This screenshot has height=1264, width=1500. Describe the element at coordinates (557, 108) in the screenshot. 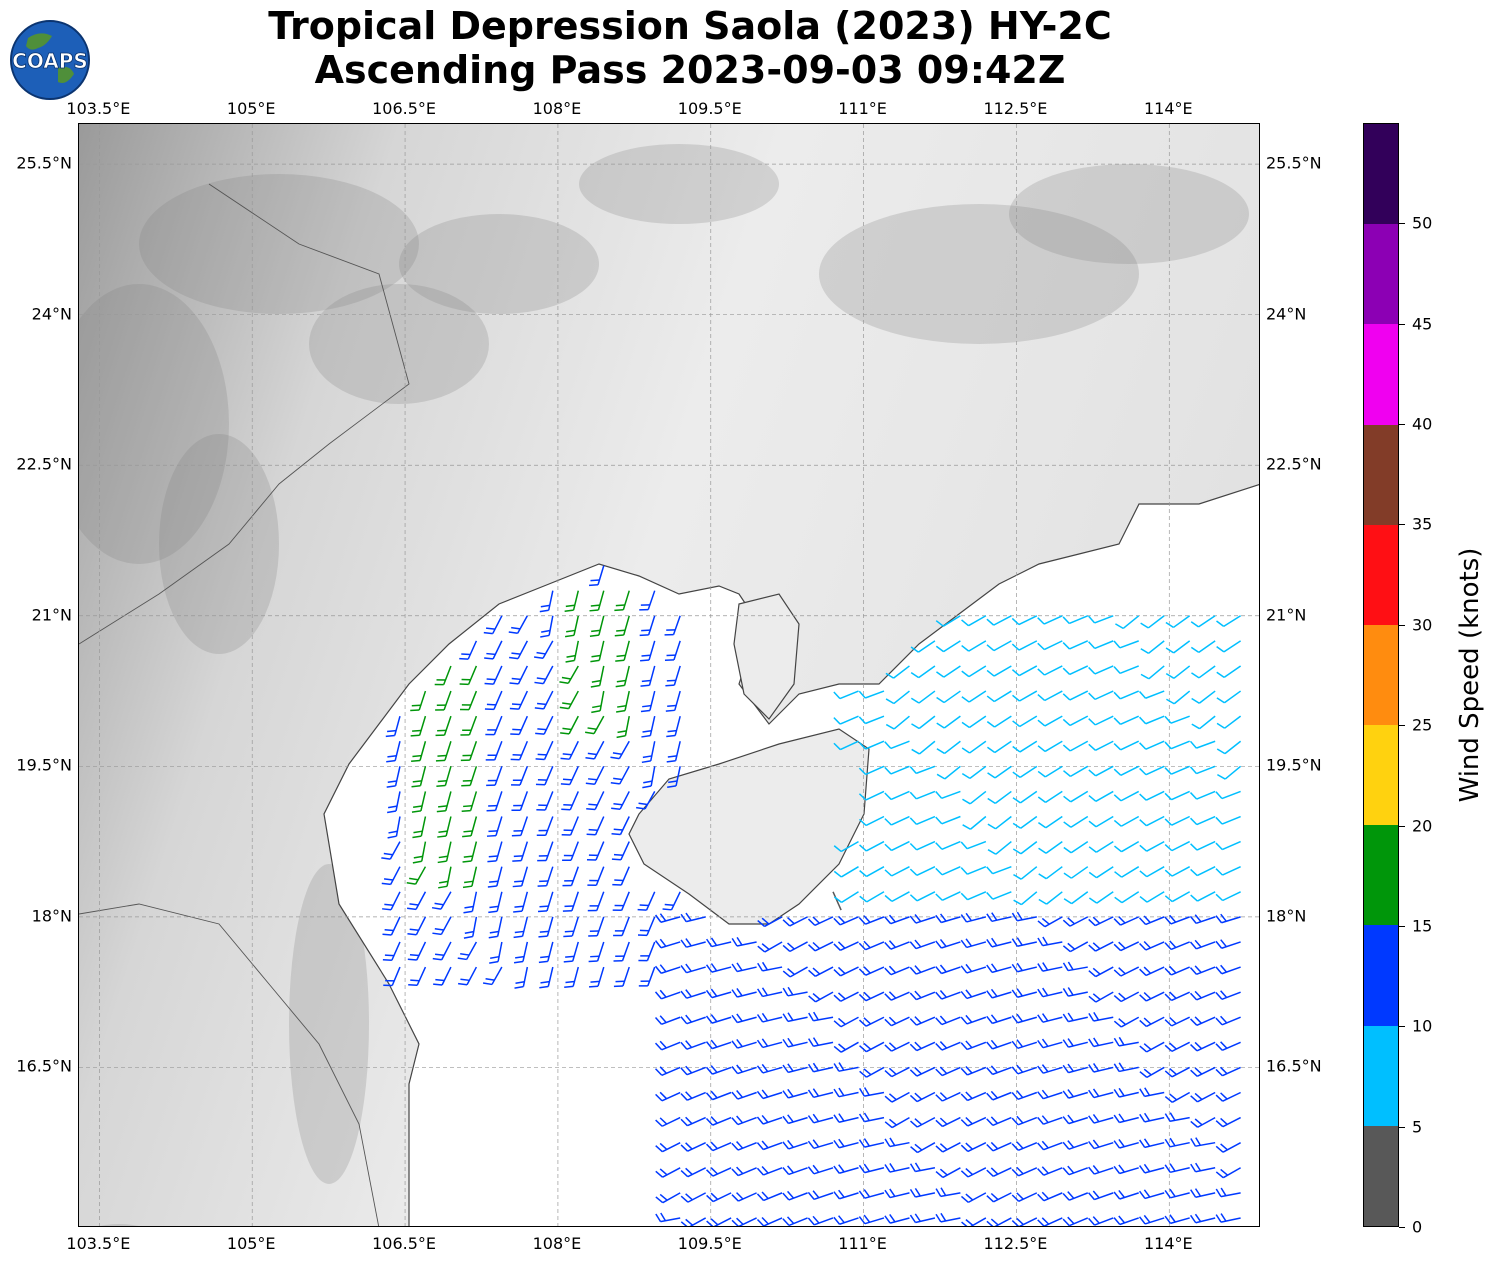

I see `lon-tick-label-top: 108°E` at that location.